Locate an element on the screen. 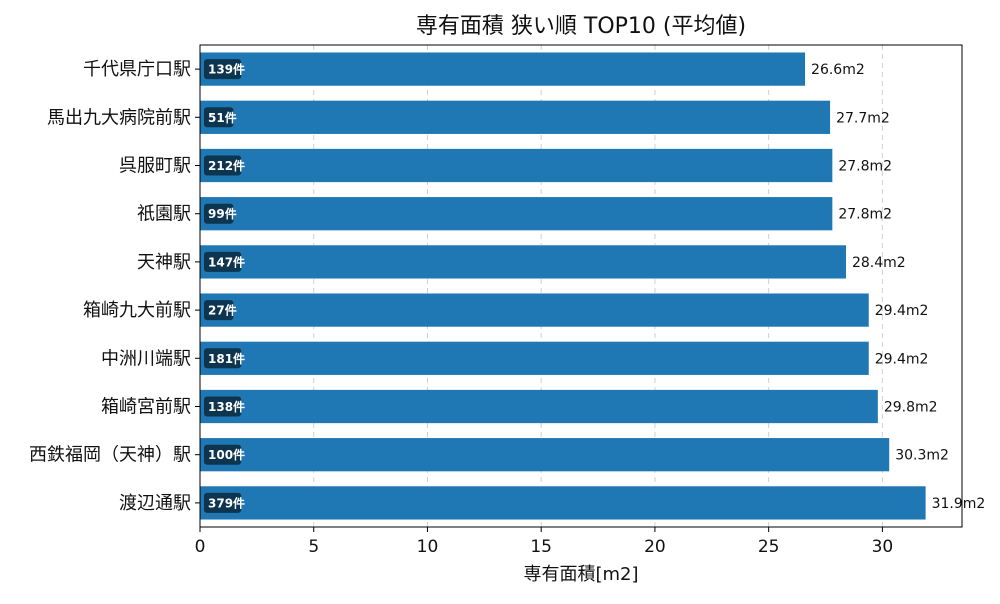 The width and height of the screenshot is (1000, 604). x-tick-label: 0 is located at coordinates (200, 547).